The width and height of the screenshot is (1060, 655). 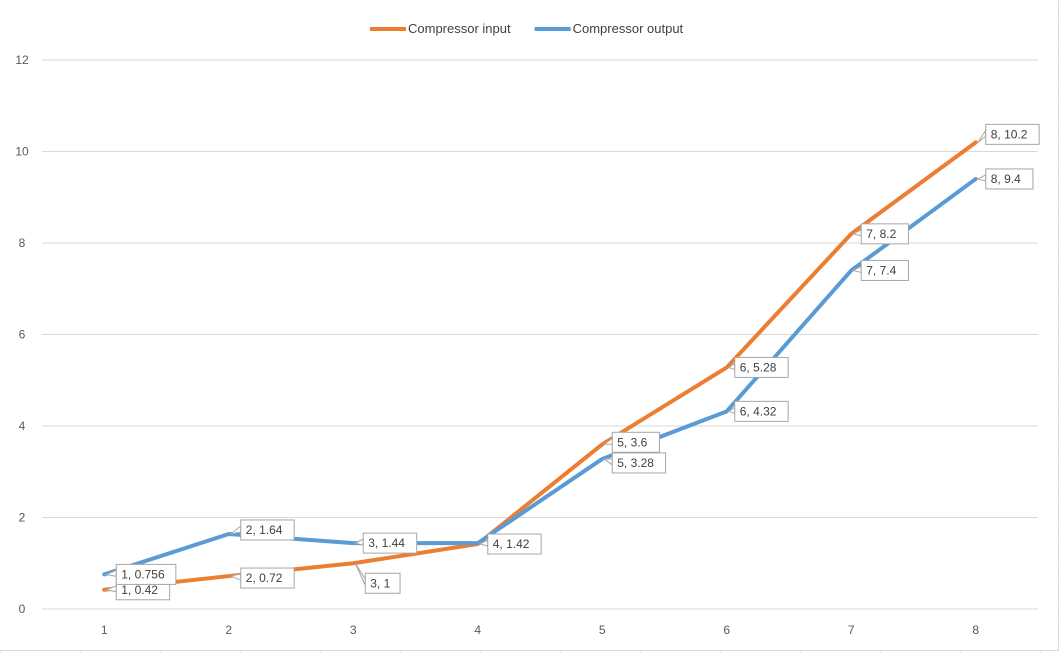 I want to click on legend-label: Compressor output, so click(x=628, y=28).